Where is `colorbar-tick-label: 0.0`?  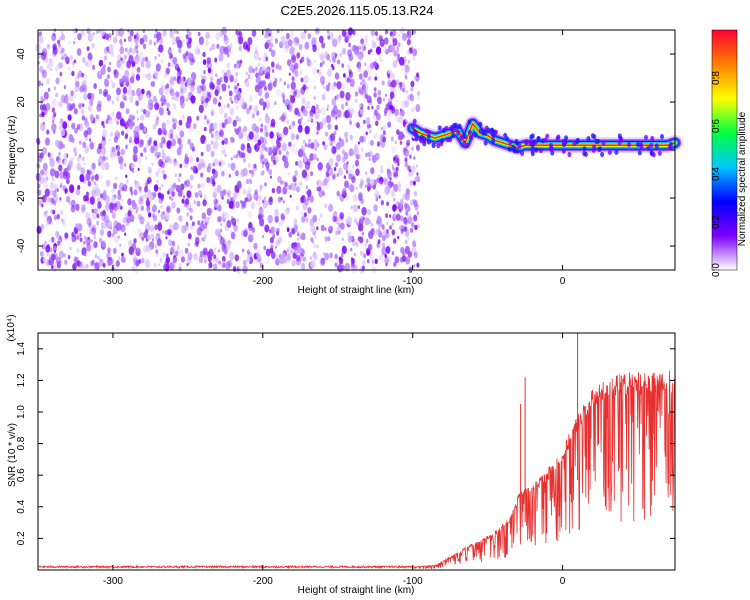
colorbar-tick-label: 0.0 is located at coordinates (716, 270).